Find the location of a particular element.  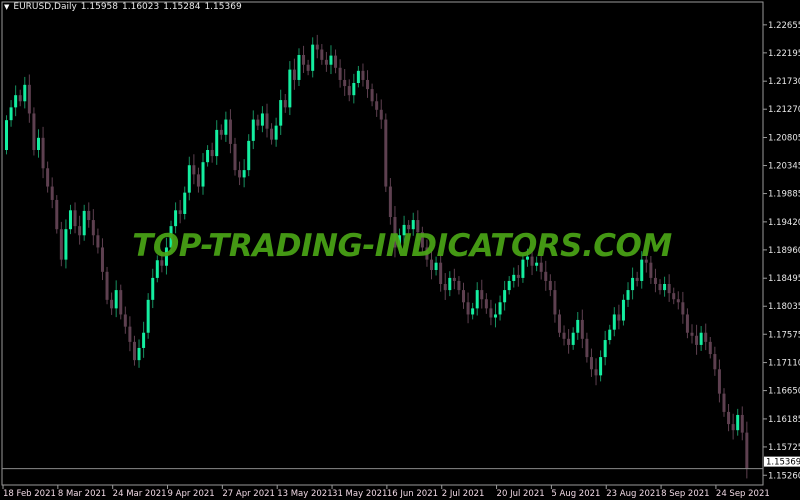

y-tick-label: 1.16650 is located at coordinates (784, 392).